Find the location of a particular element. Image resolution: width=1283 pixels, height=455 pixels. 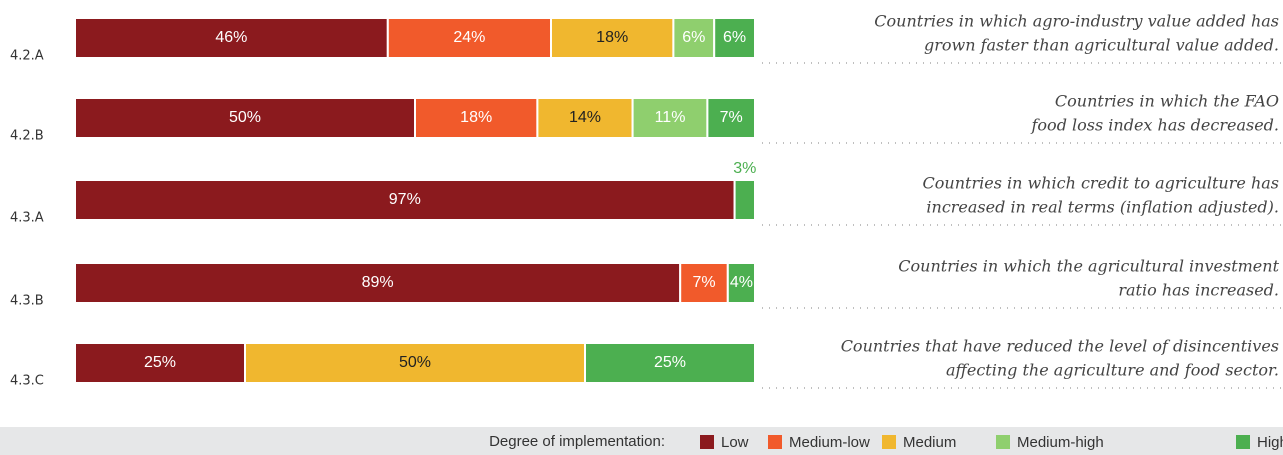

category-label: 4.3.C is located at coordinates (27, 381).